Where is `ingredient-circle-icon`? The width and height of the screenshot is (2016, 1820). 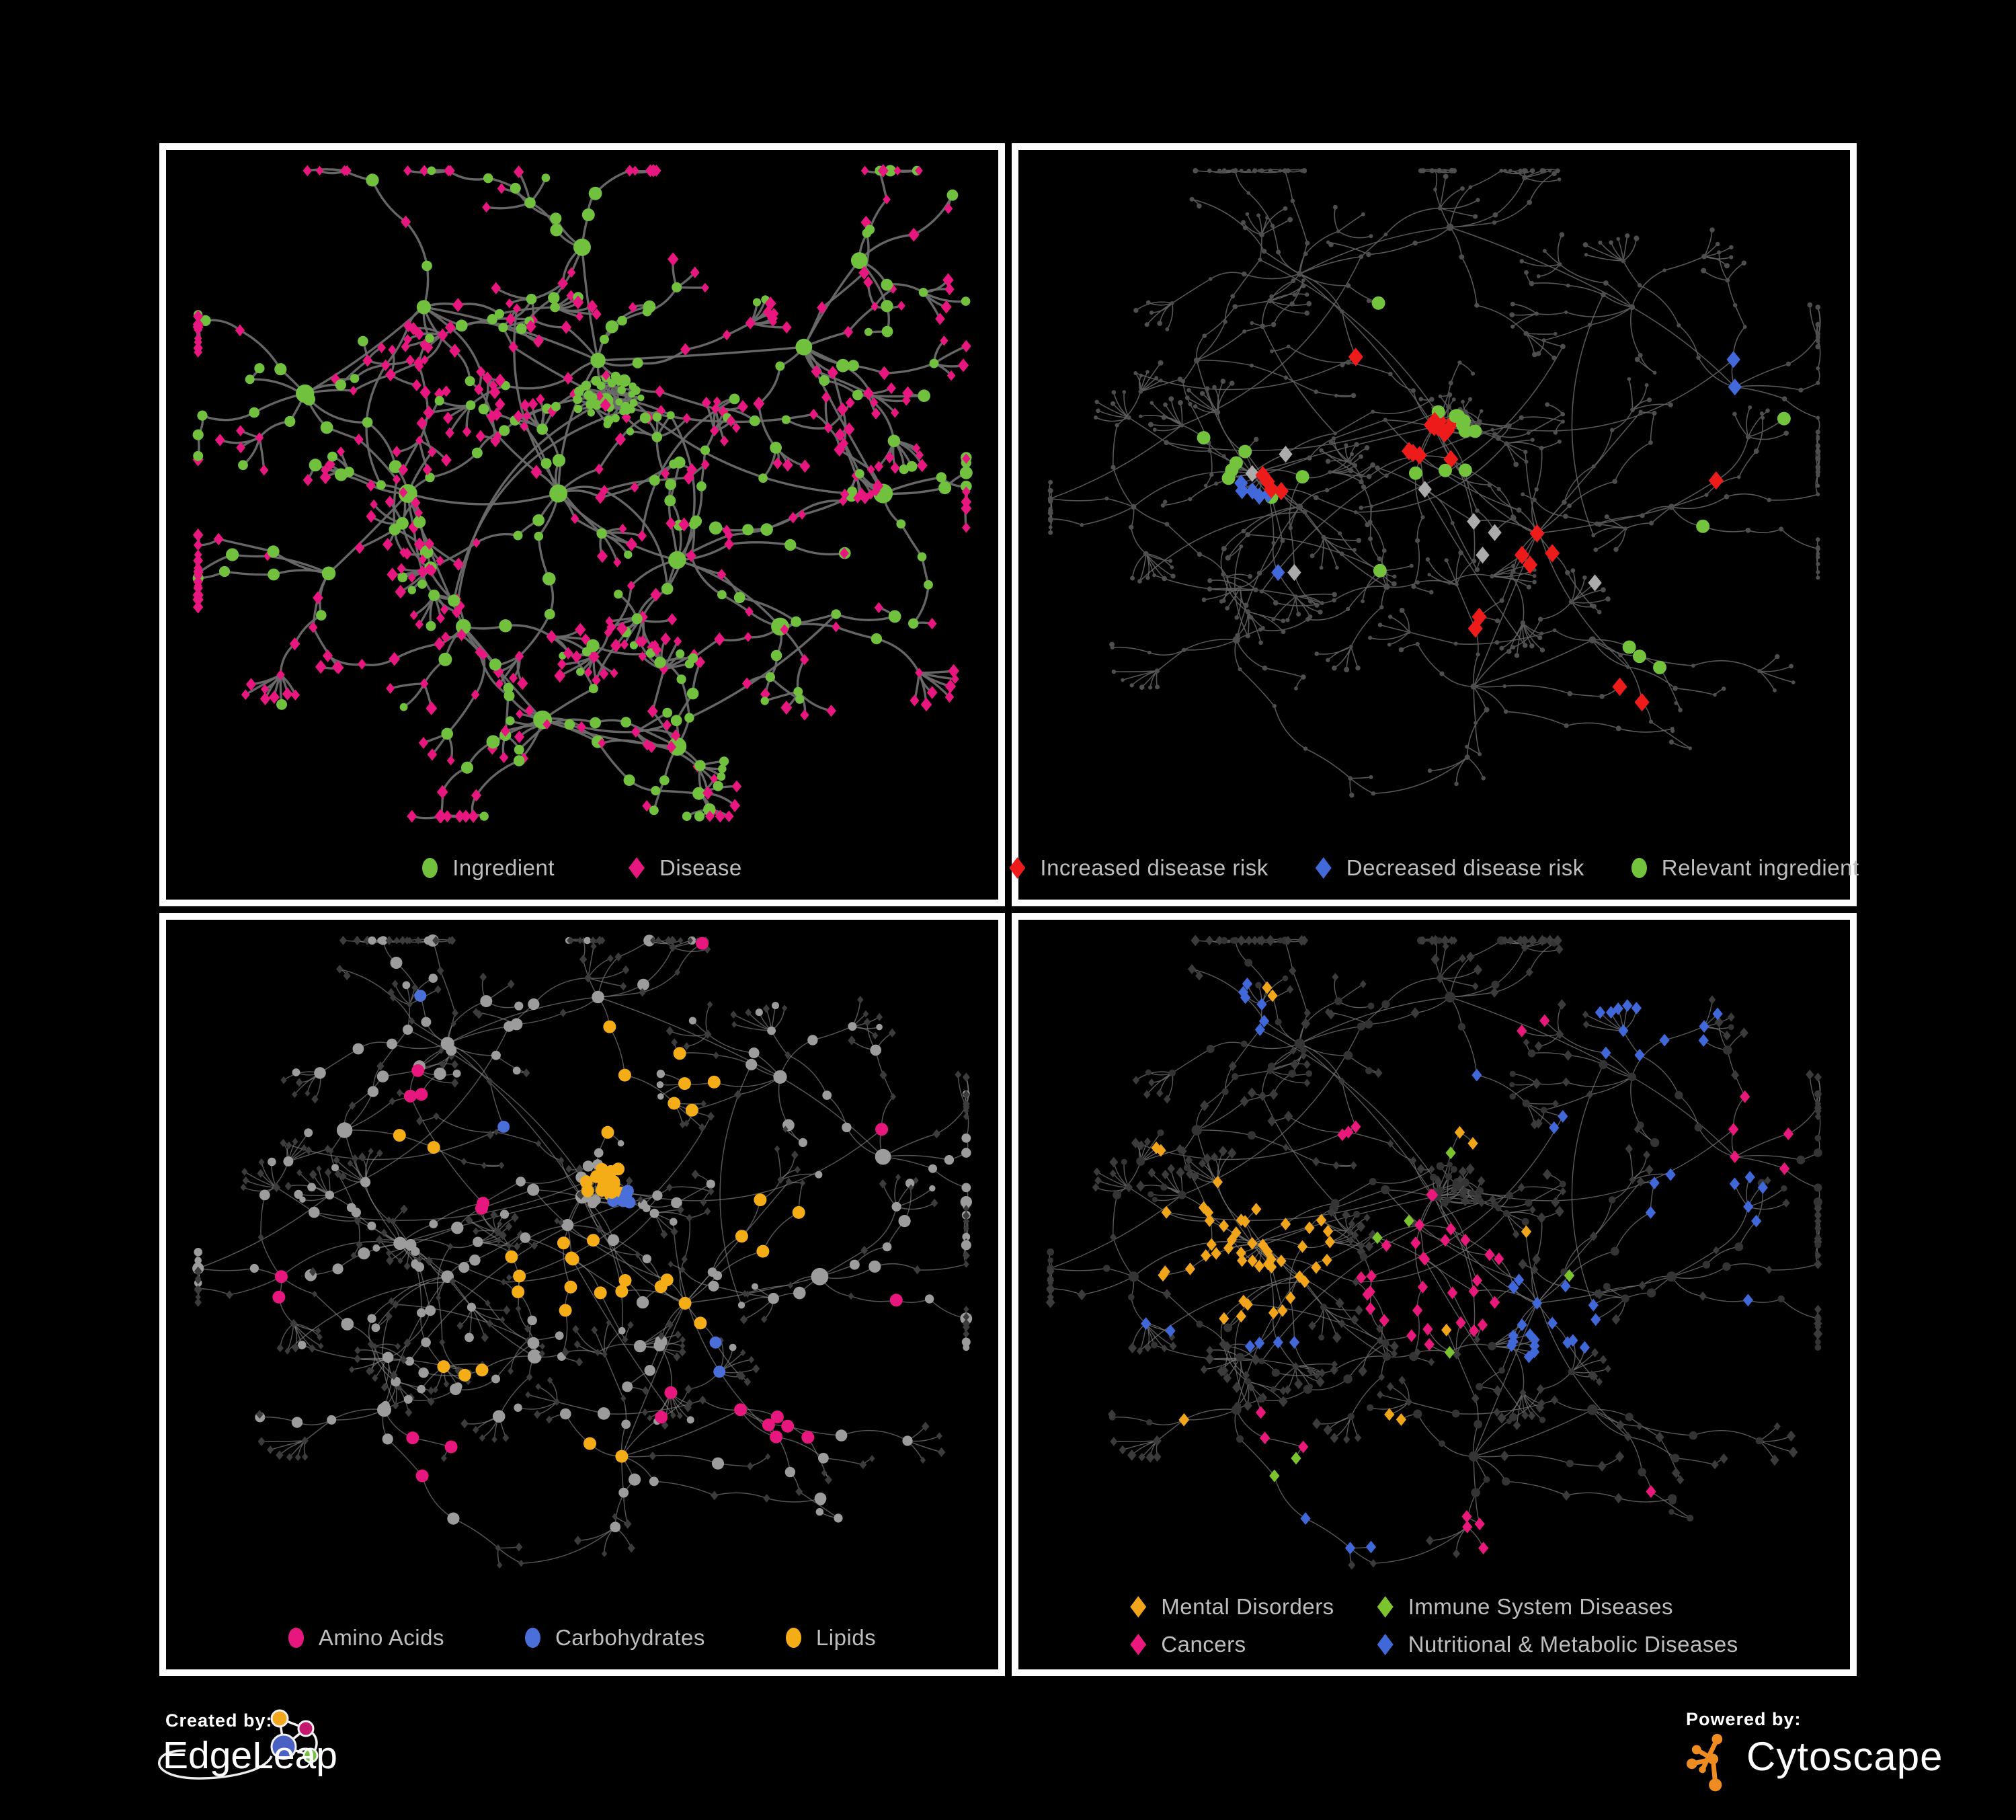
ingredient-circle-icon is located at coordinates (430, 868).